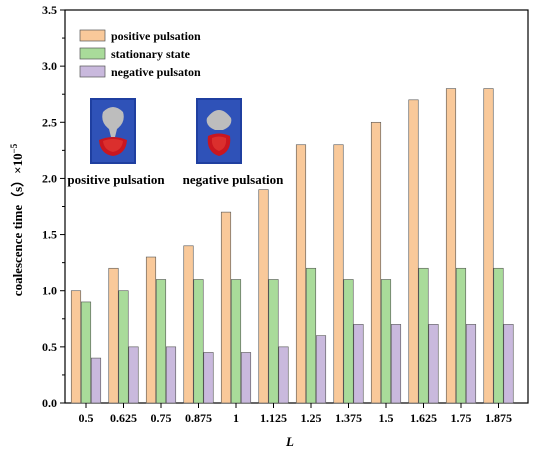  Describe the element at coordinates (433, 364) in the screenshot. I see `bar-negative-pulsaton-1.625` at that location.